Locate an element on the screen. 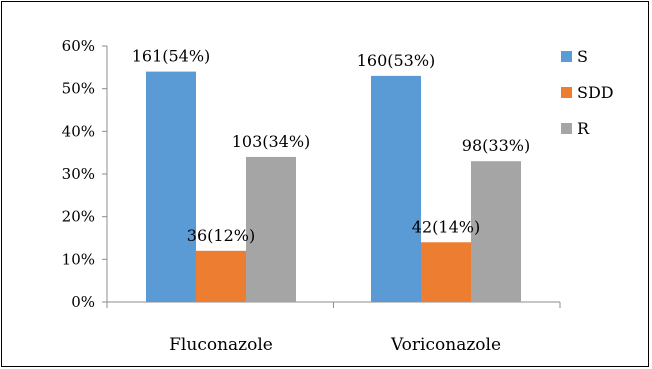  x-axis: Fluconazole Voriconazole is located at coordinates (333, 328).